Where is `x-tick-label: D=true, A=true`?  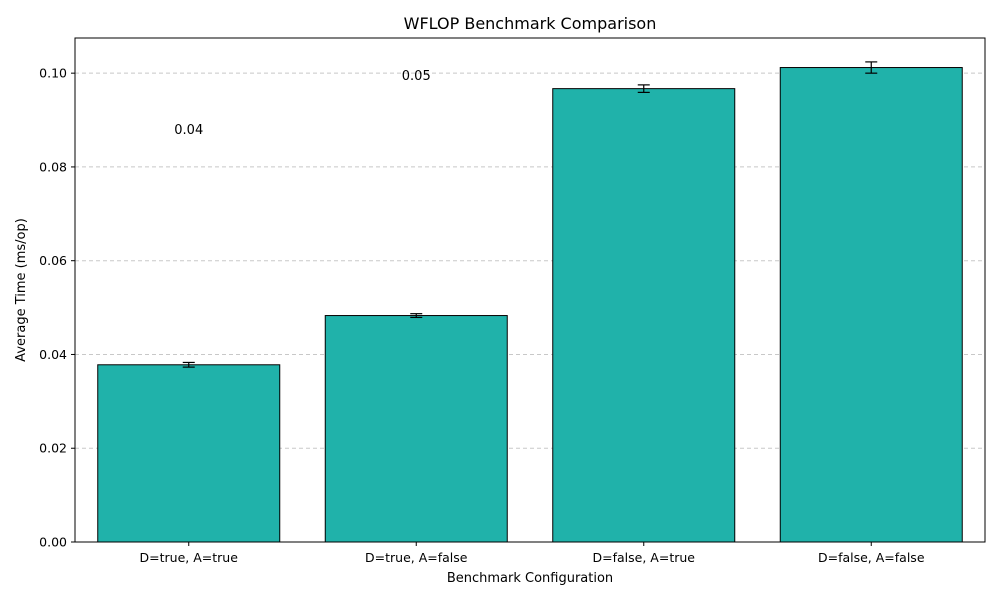 x-tick-label: D=true, A=true is located at coordinates (189, 557).